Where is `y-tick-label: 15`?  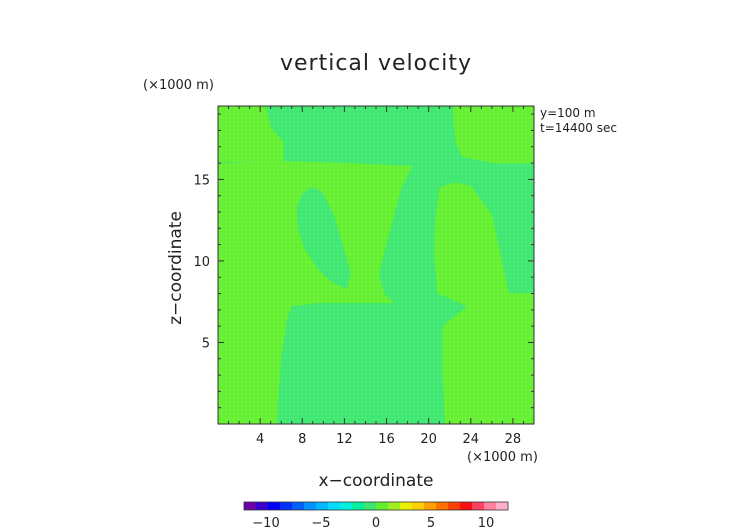 y-tick-label: 15 is located at coordinates (201, 180).